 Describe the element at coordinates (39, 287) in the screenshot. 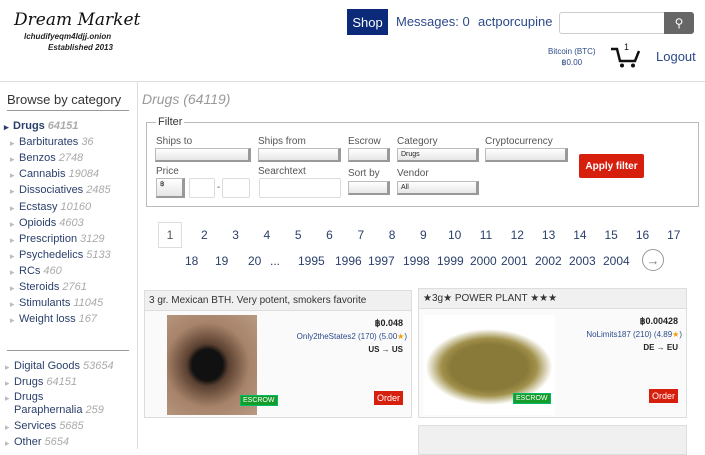

I see `category-label: Steroids` at that location.